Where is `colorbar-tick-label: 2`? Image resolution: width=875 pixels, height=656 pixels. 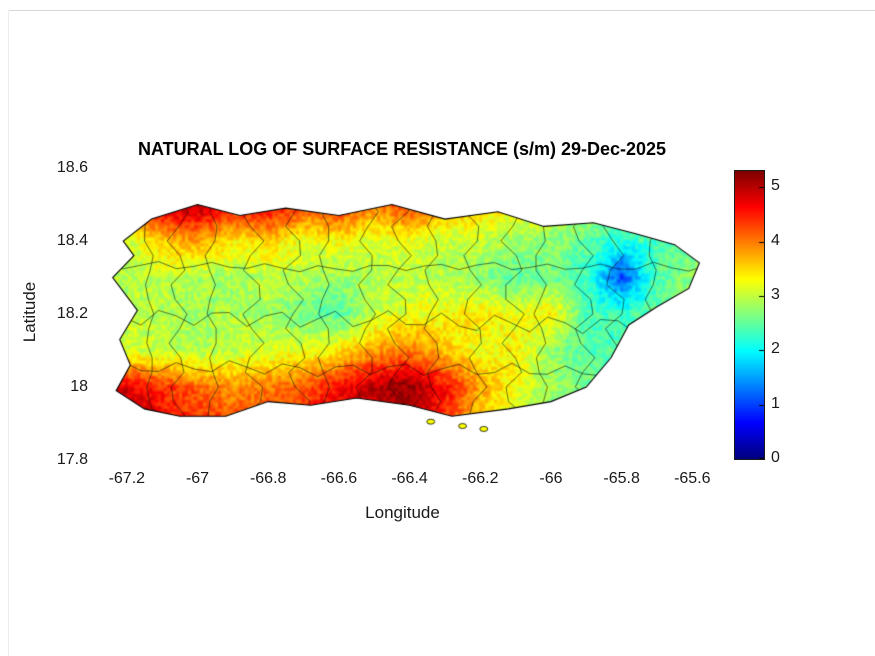 colorbar-tick-label: 2 is located at coordinates (775, 349).